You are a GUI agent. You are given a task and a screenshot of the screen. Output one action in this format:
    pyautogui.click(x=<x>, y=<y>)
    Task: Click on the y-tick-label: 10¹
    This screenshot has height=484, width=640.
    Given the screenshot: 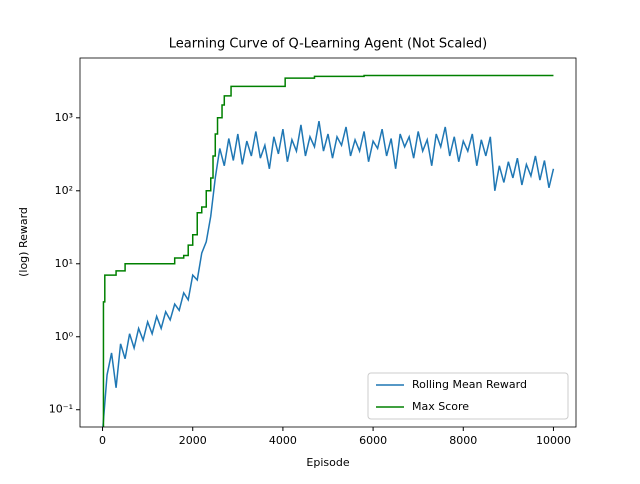 What is the action you would take?
    pyautogui.click(x=64, y=263)
    